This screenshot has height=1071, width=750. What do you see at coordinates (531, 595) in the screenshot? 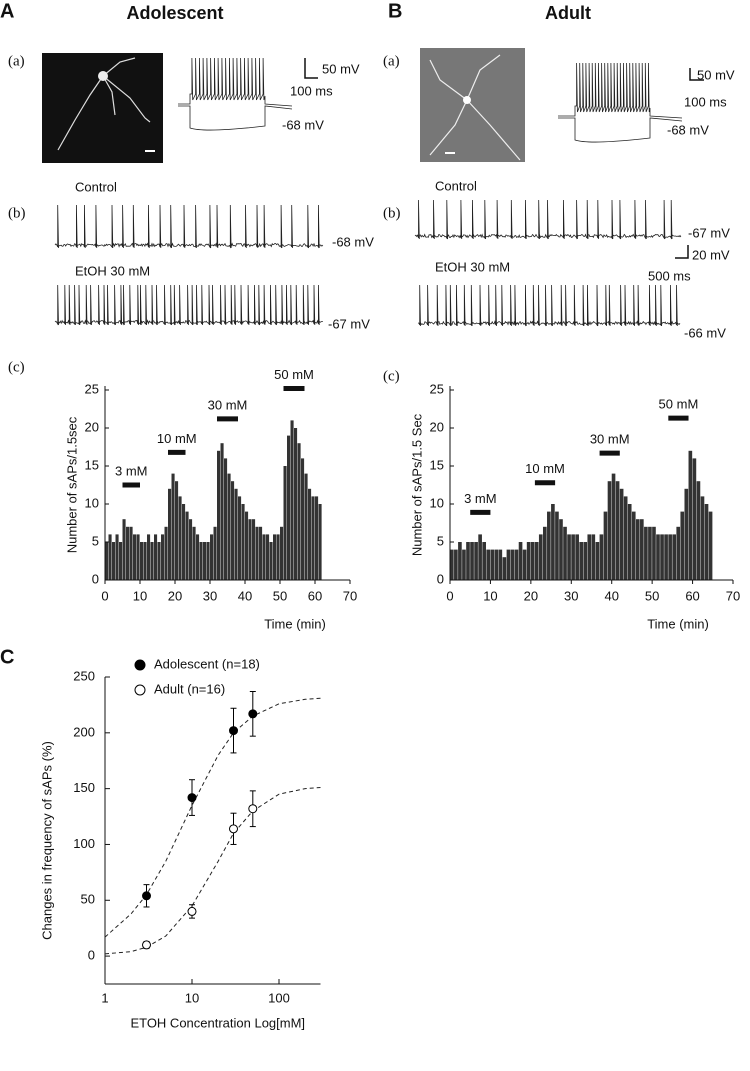
I see `x-tick-label: 20` at bounding box center [531, 595].